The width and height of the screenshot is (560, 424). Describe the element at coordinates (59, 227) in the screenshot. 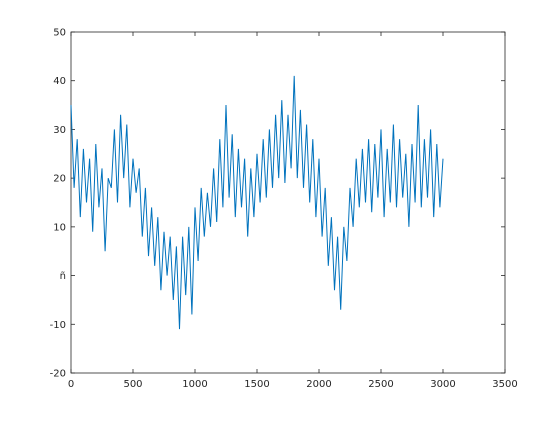

I see `y-tick-label: 10` at that location.